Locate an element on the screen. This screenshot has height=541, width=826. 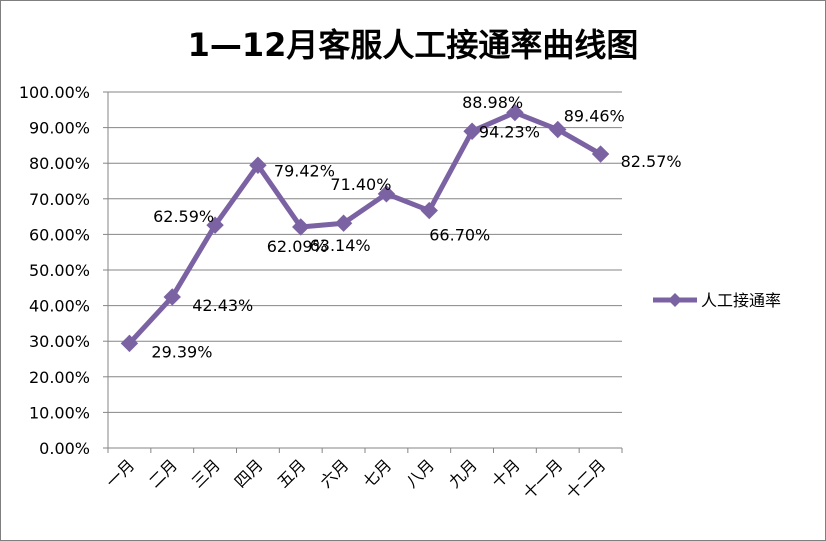
x-tick-label: 一月 is located at coordinates (120, 473).